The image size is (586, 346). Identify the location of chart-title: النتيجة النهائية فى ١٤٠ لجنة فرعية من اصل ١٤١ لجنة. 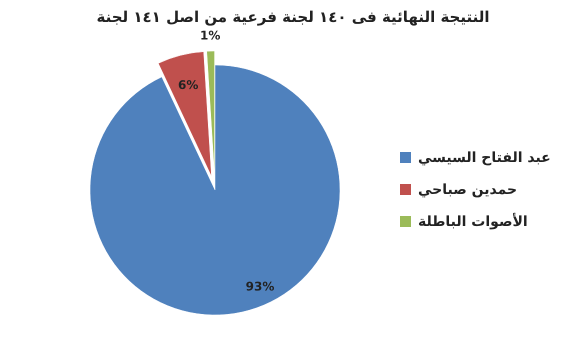
(293, 17).